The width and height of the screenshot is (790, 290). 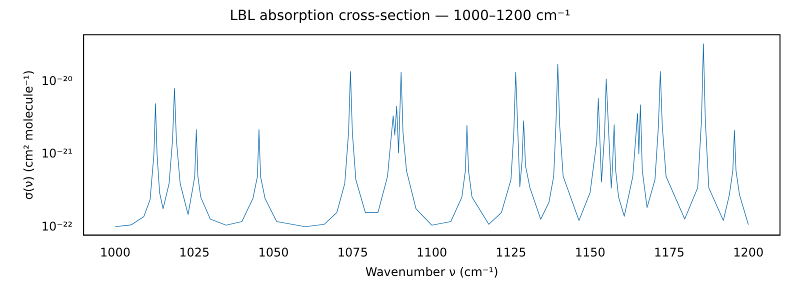 I want to click on x-tick-label: 1050, so click(x=273, y=253).